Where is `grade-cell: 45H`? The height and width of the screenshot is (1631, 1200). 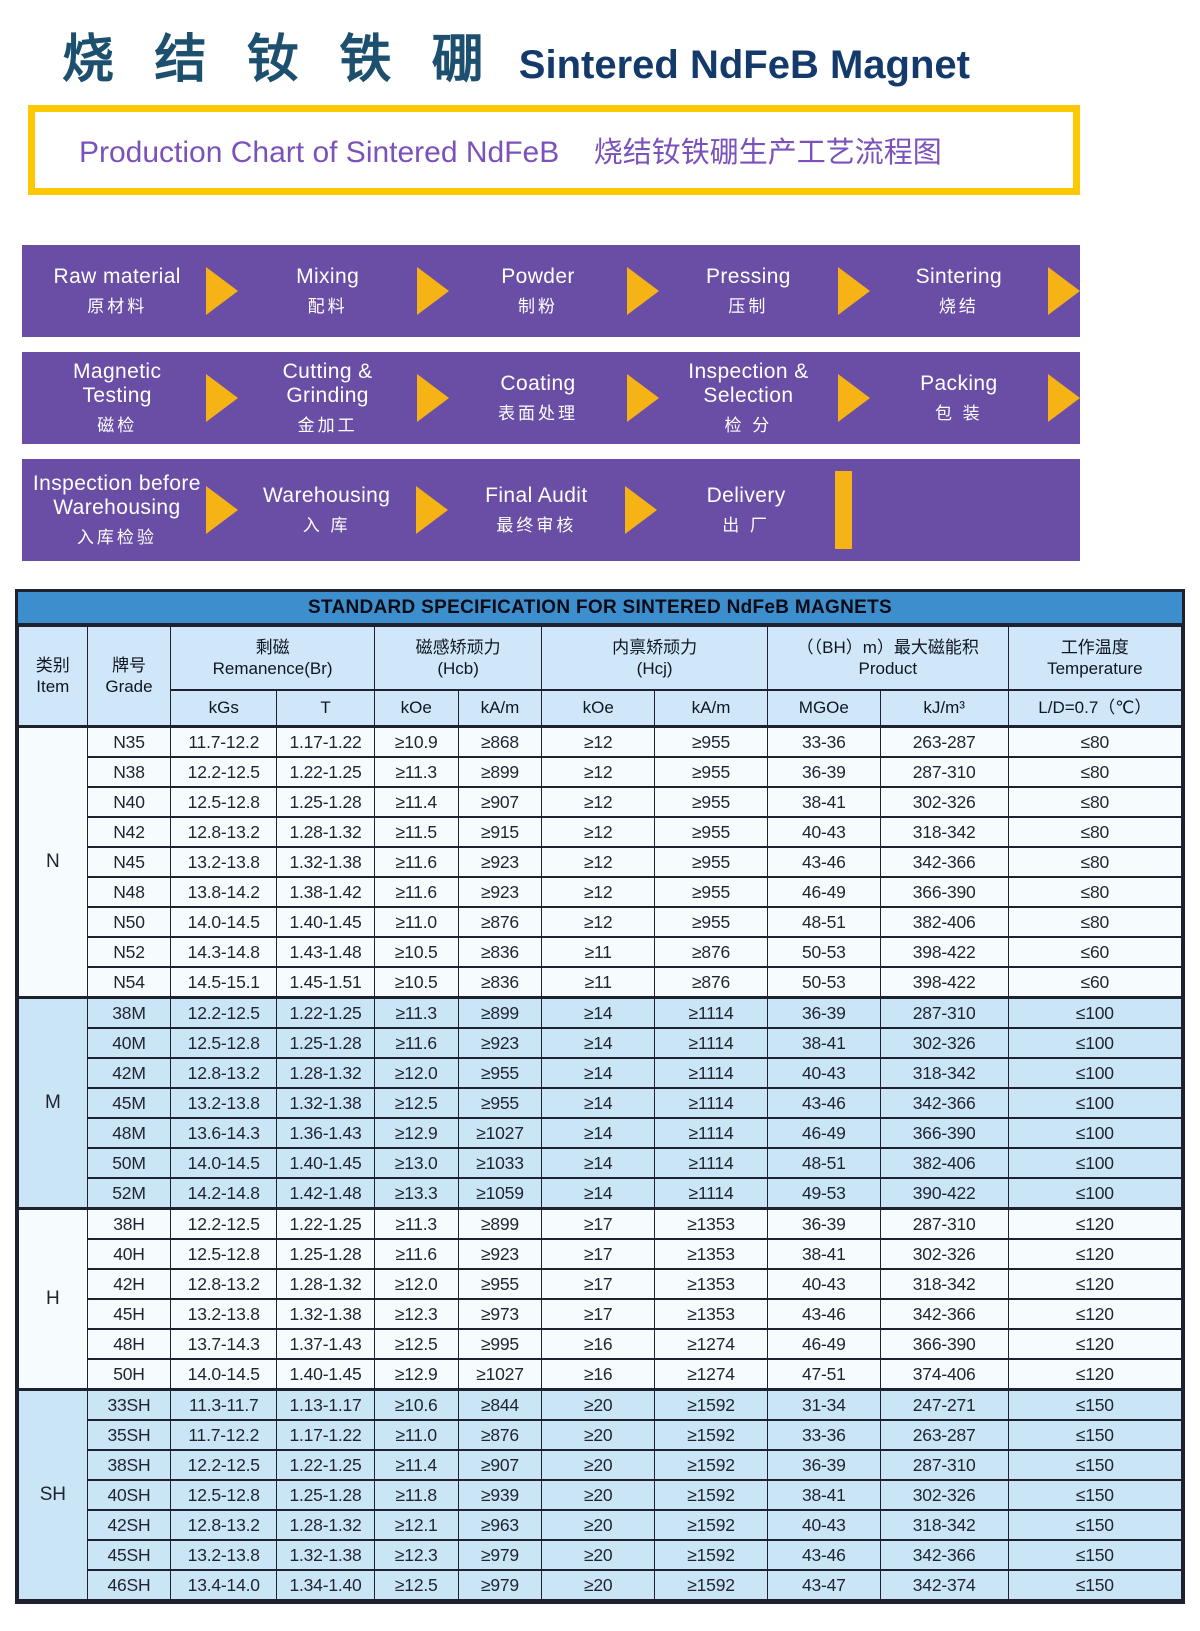 grade-cell: 45H is located at coordinates (129, 1314).